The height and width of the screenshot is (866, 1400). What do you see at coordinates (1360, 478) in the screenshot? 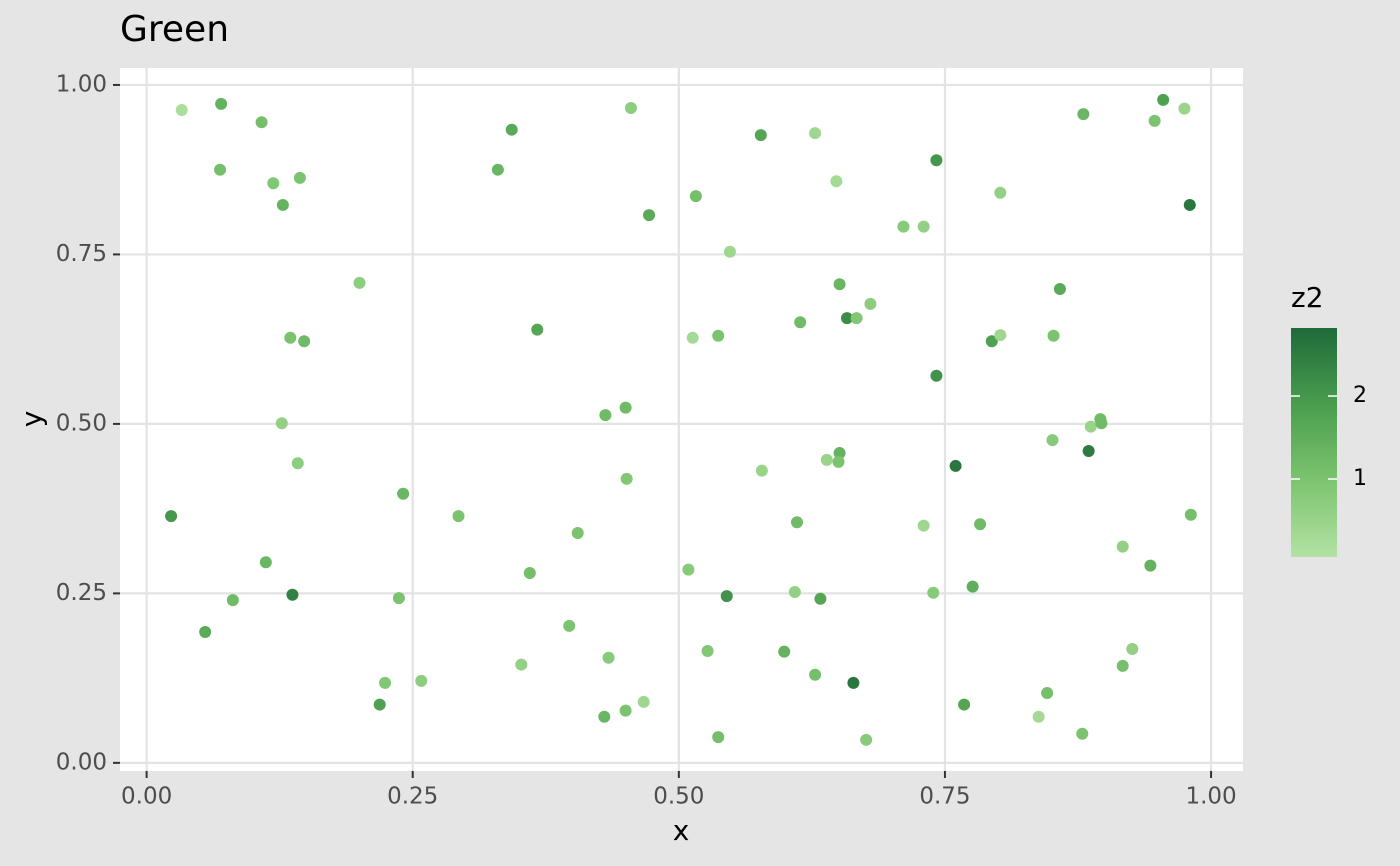
I see `colorbar-tick-label: 1` at bounding box center [1360, 478].